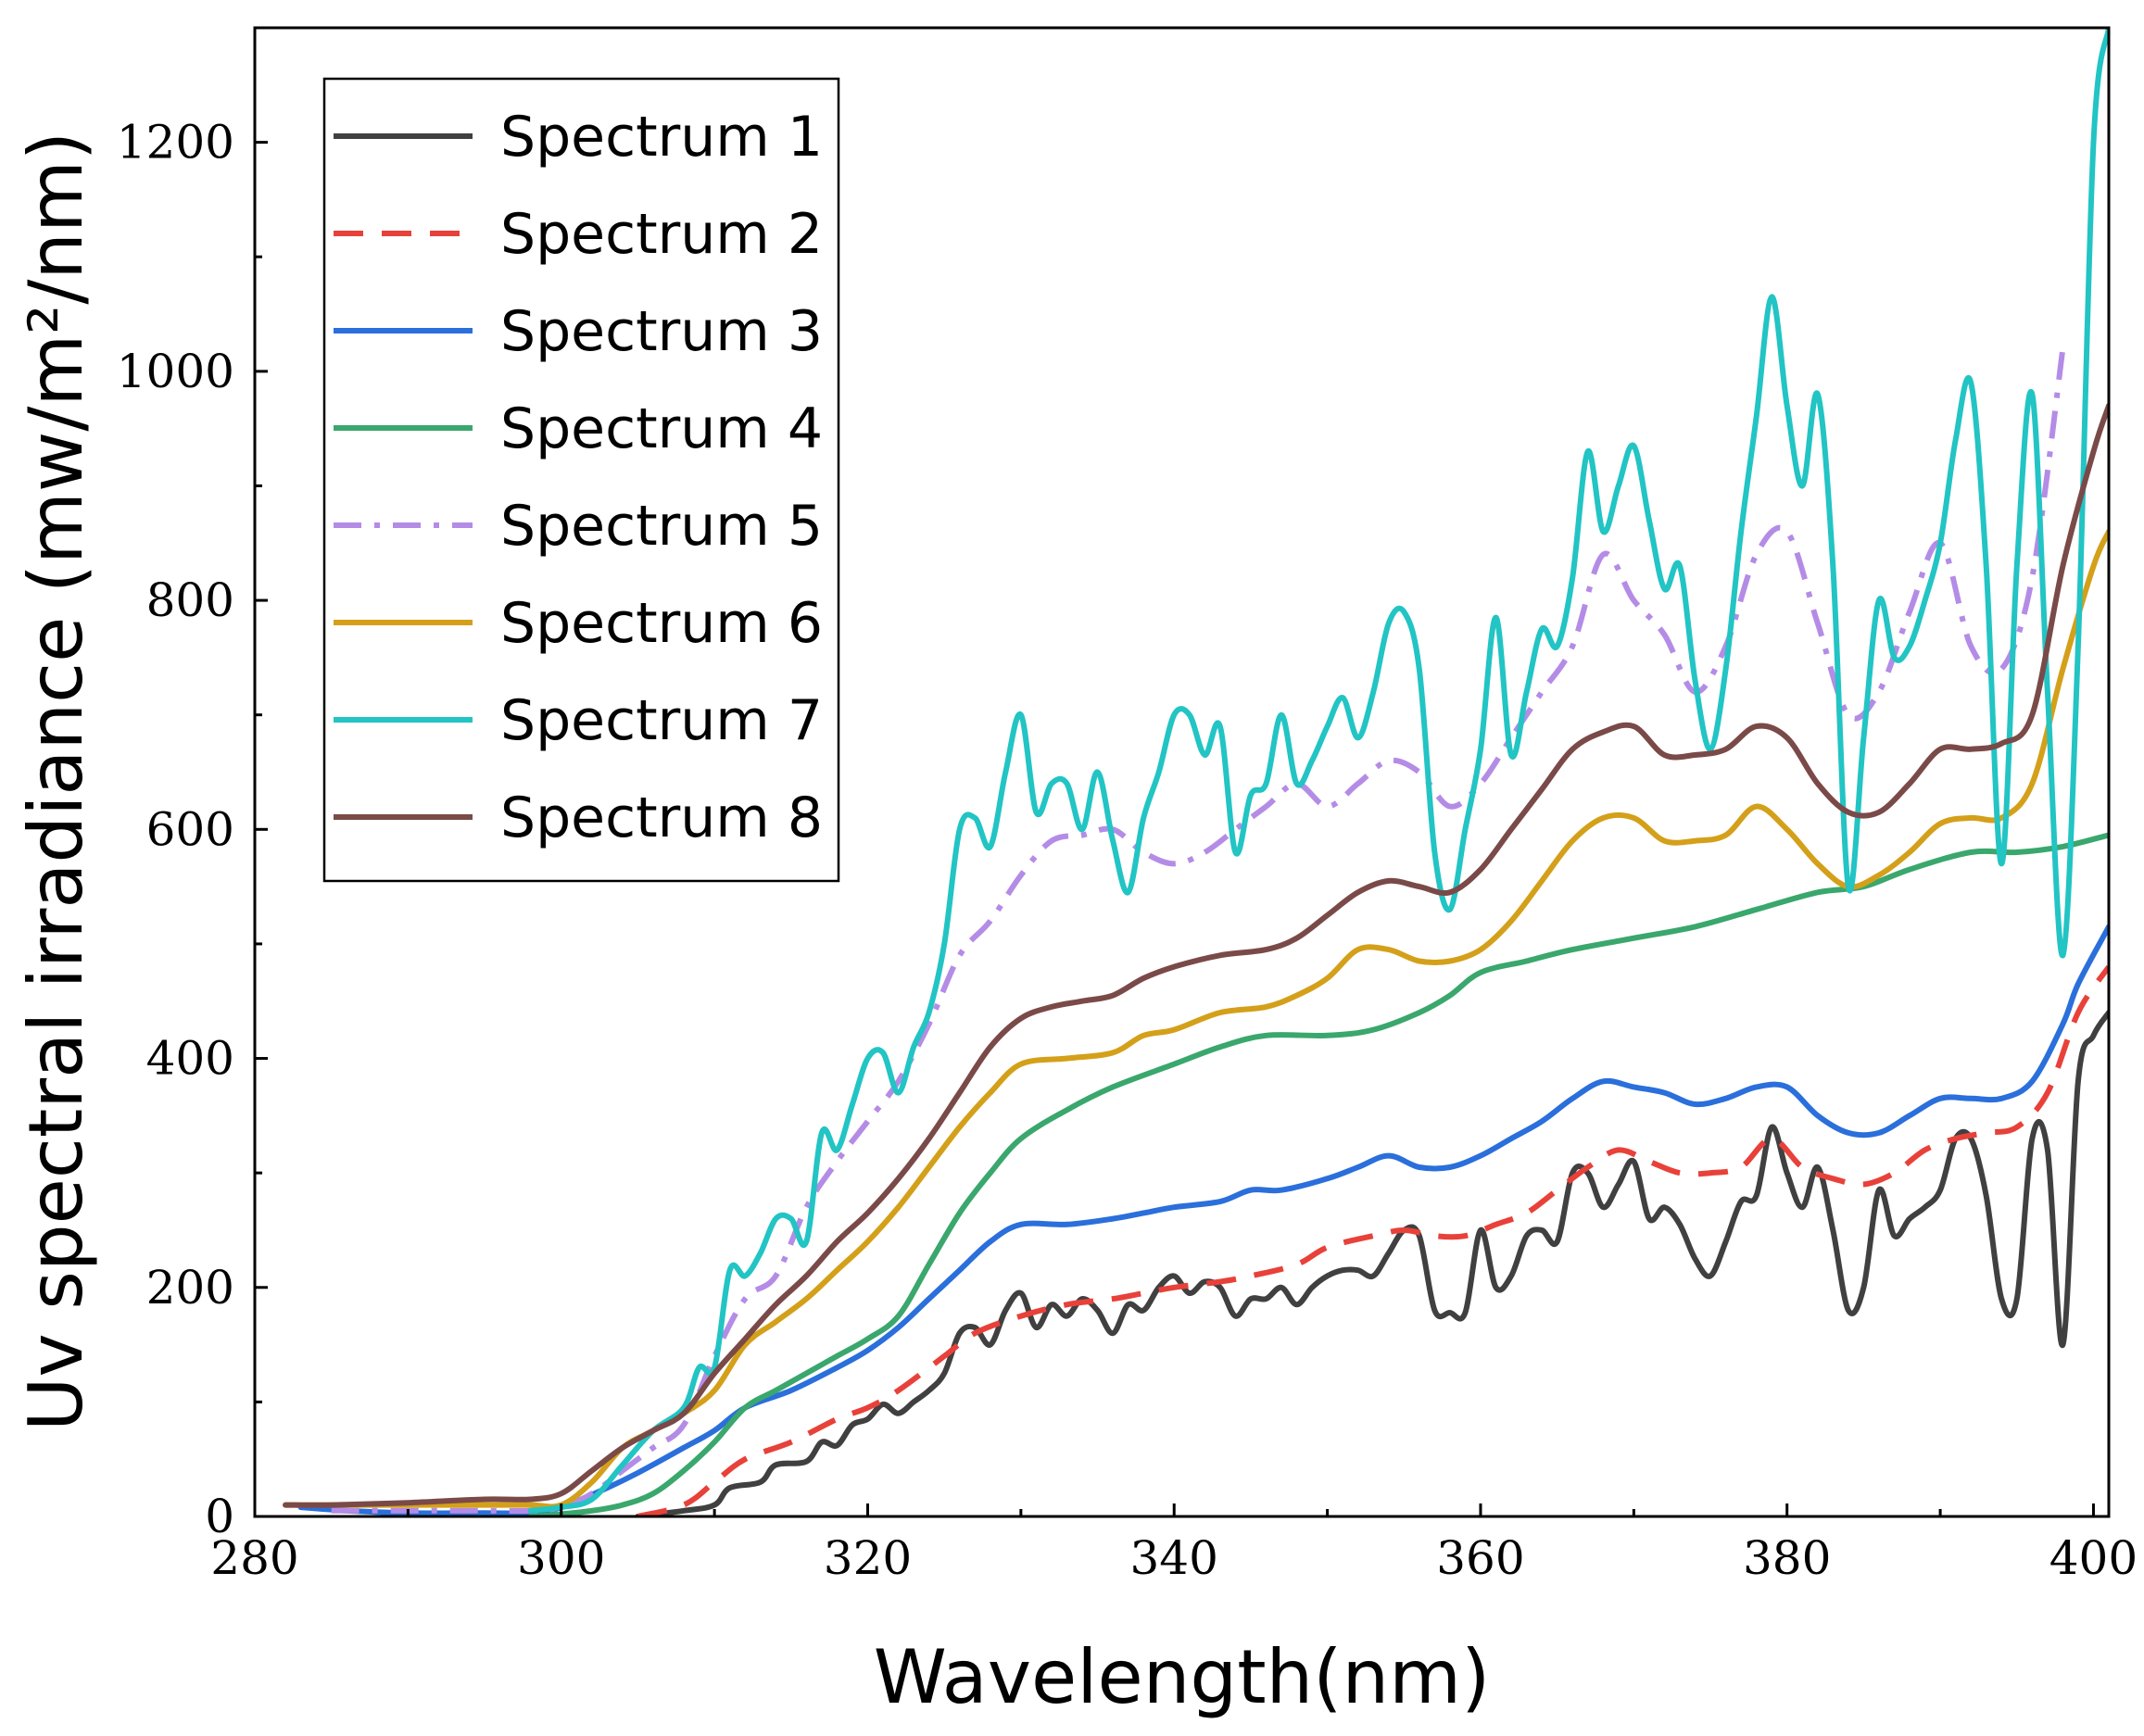 The image size is (2144, 1736). I want to click on x-tick-label: 400, so click(2093, 1558).